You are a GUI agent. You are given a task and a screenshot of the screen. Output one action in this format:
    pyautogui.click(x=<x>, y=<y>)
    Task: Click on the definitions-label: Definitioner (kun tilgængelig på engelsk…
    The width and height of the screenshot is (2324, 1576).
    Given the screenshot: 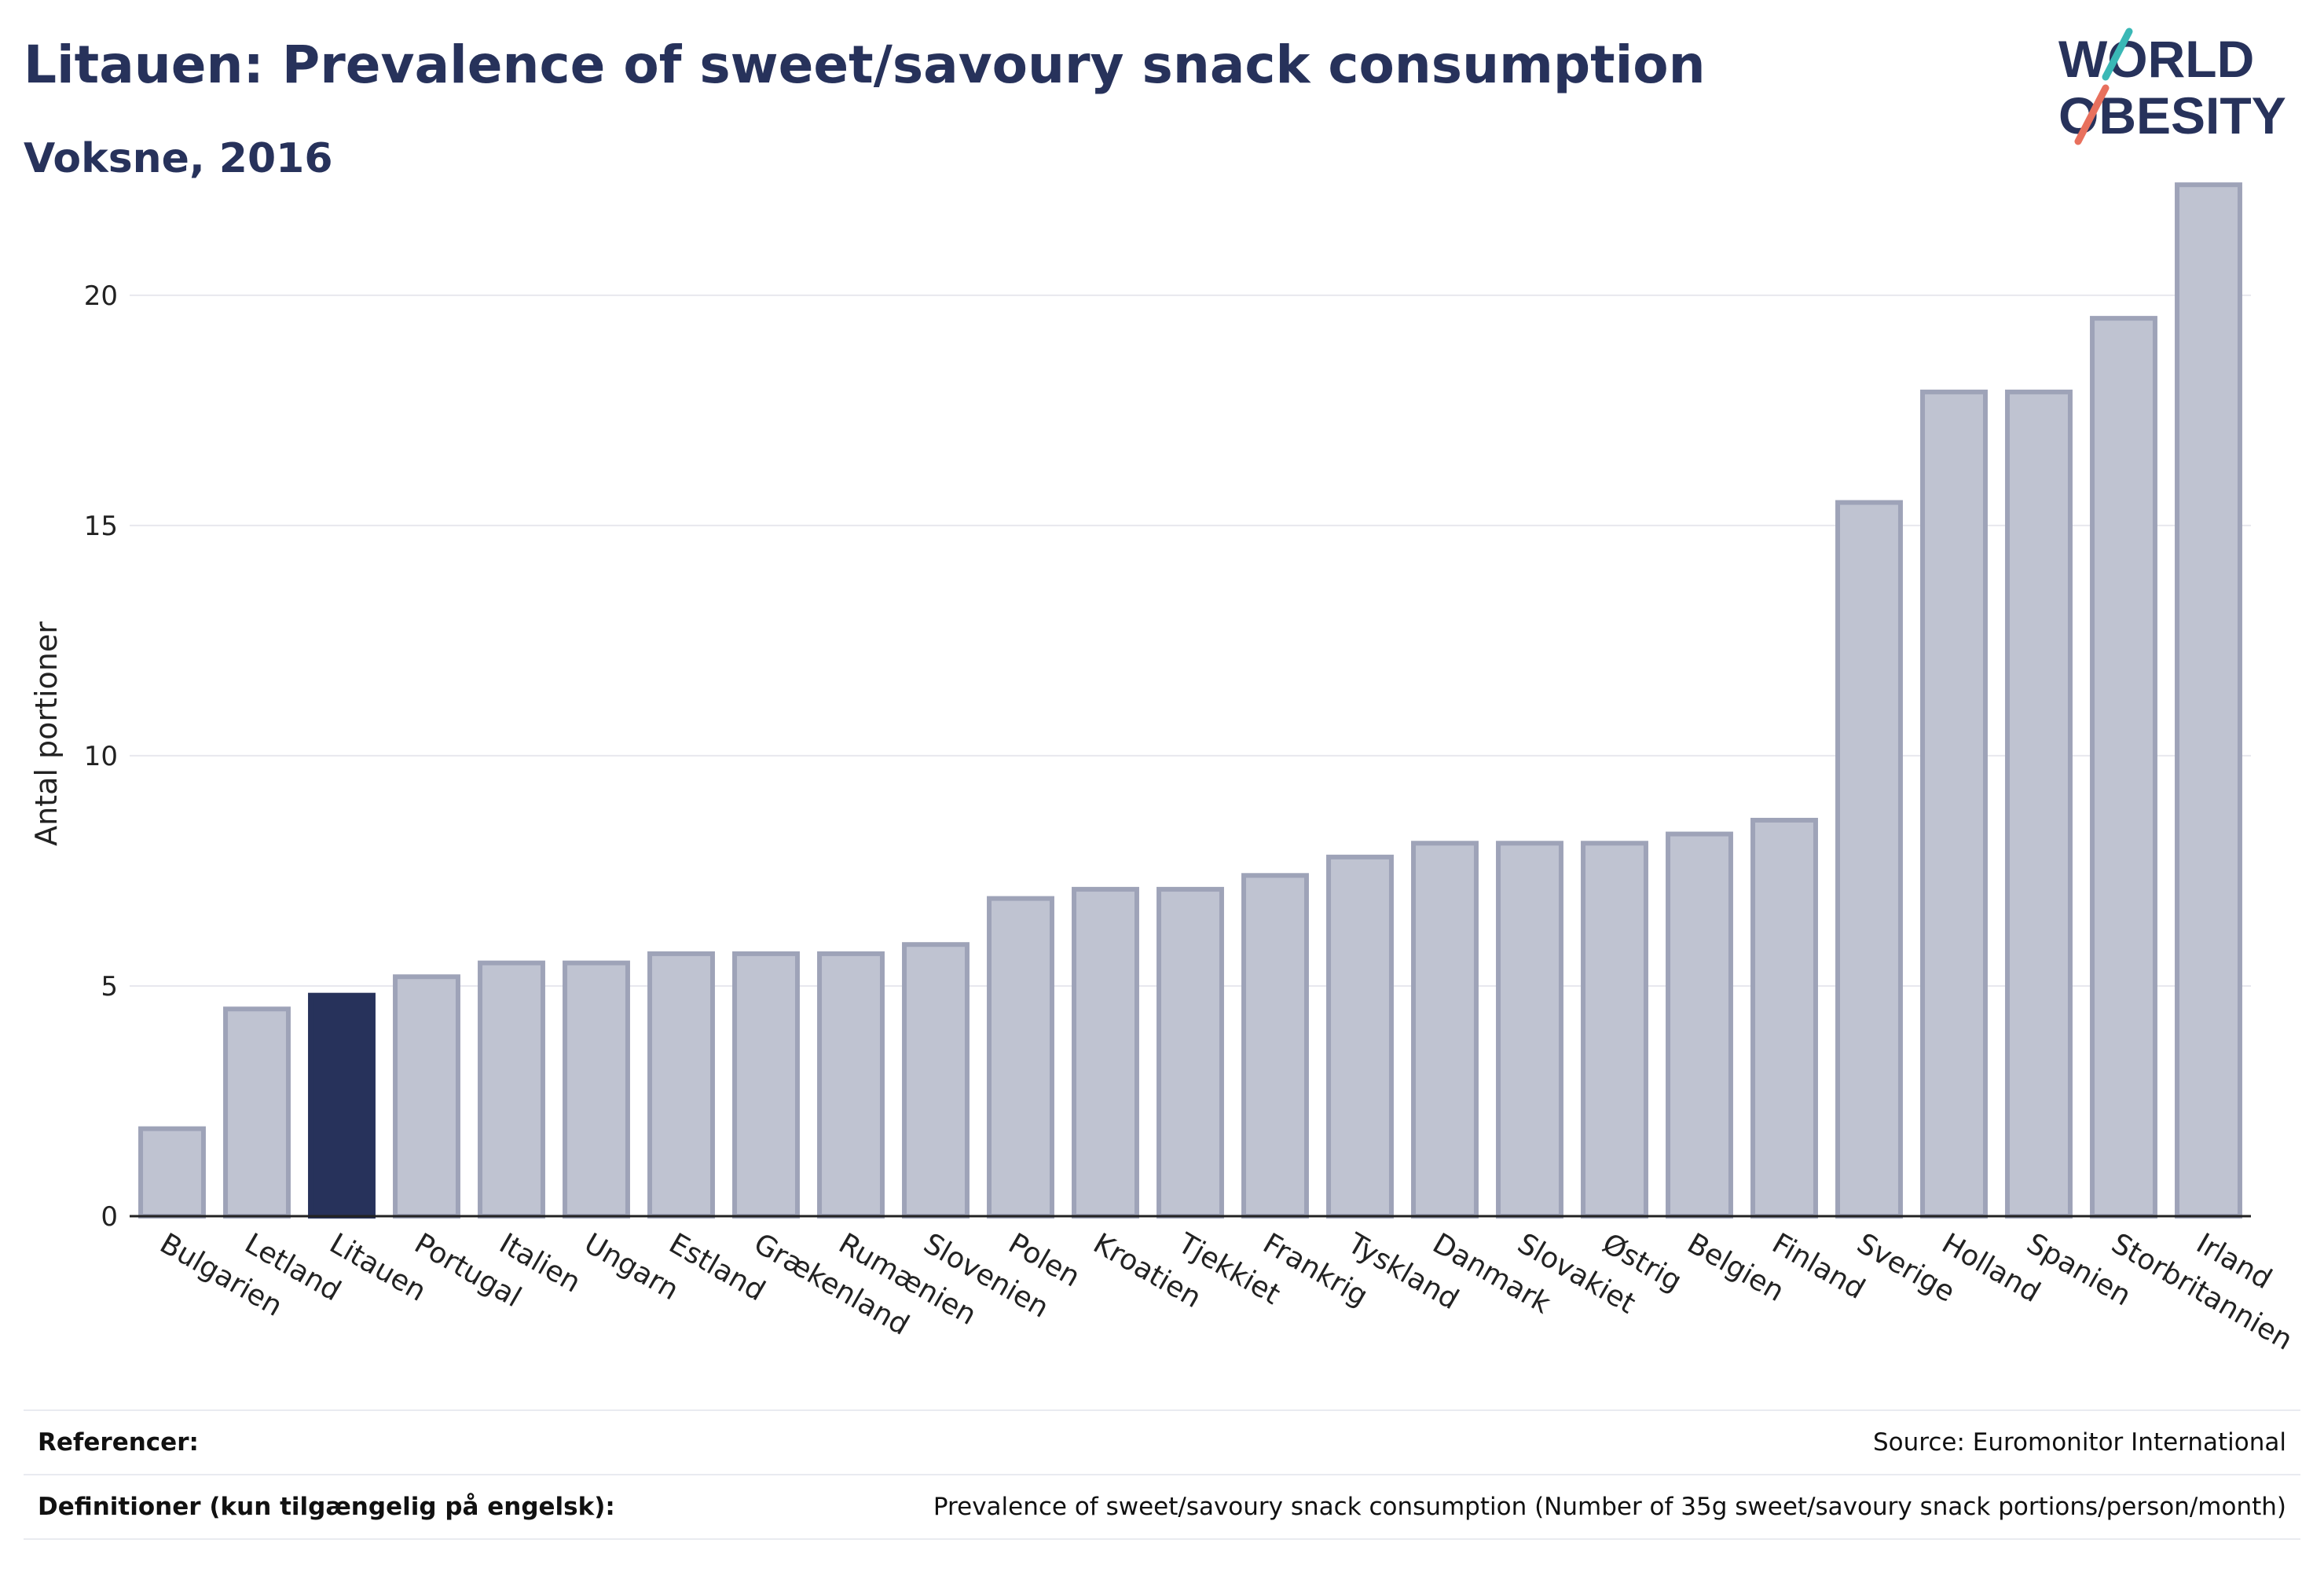 What is the action you would take?
    pyautogui.click(x=326, y=1507)
    